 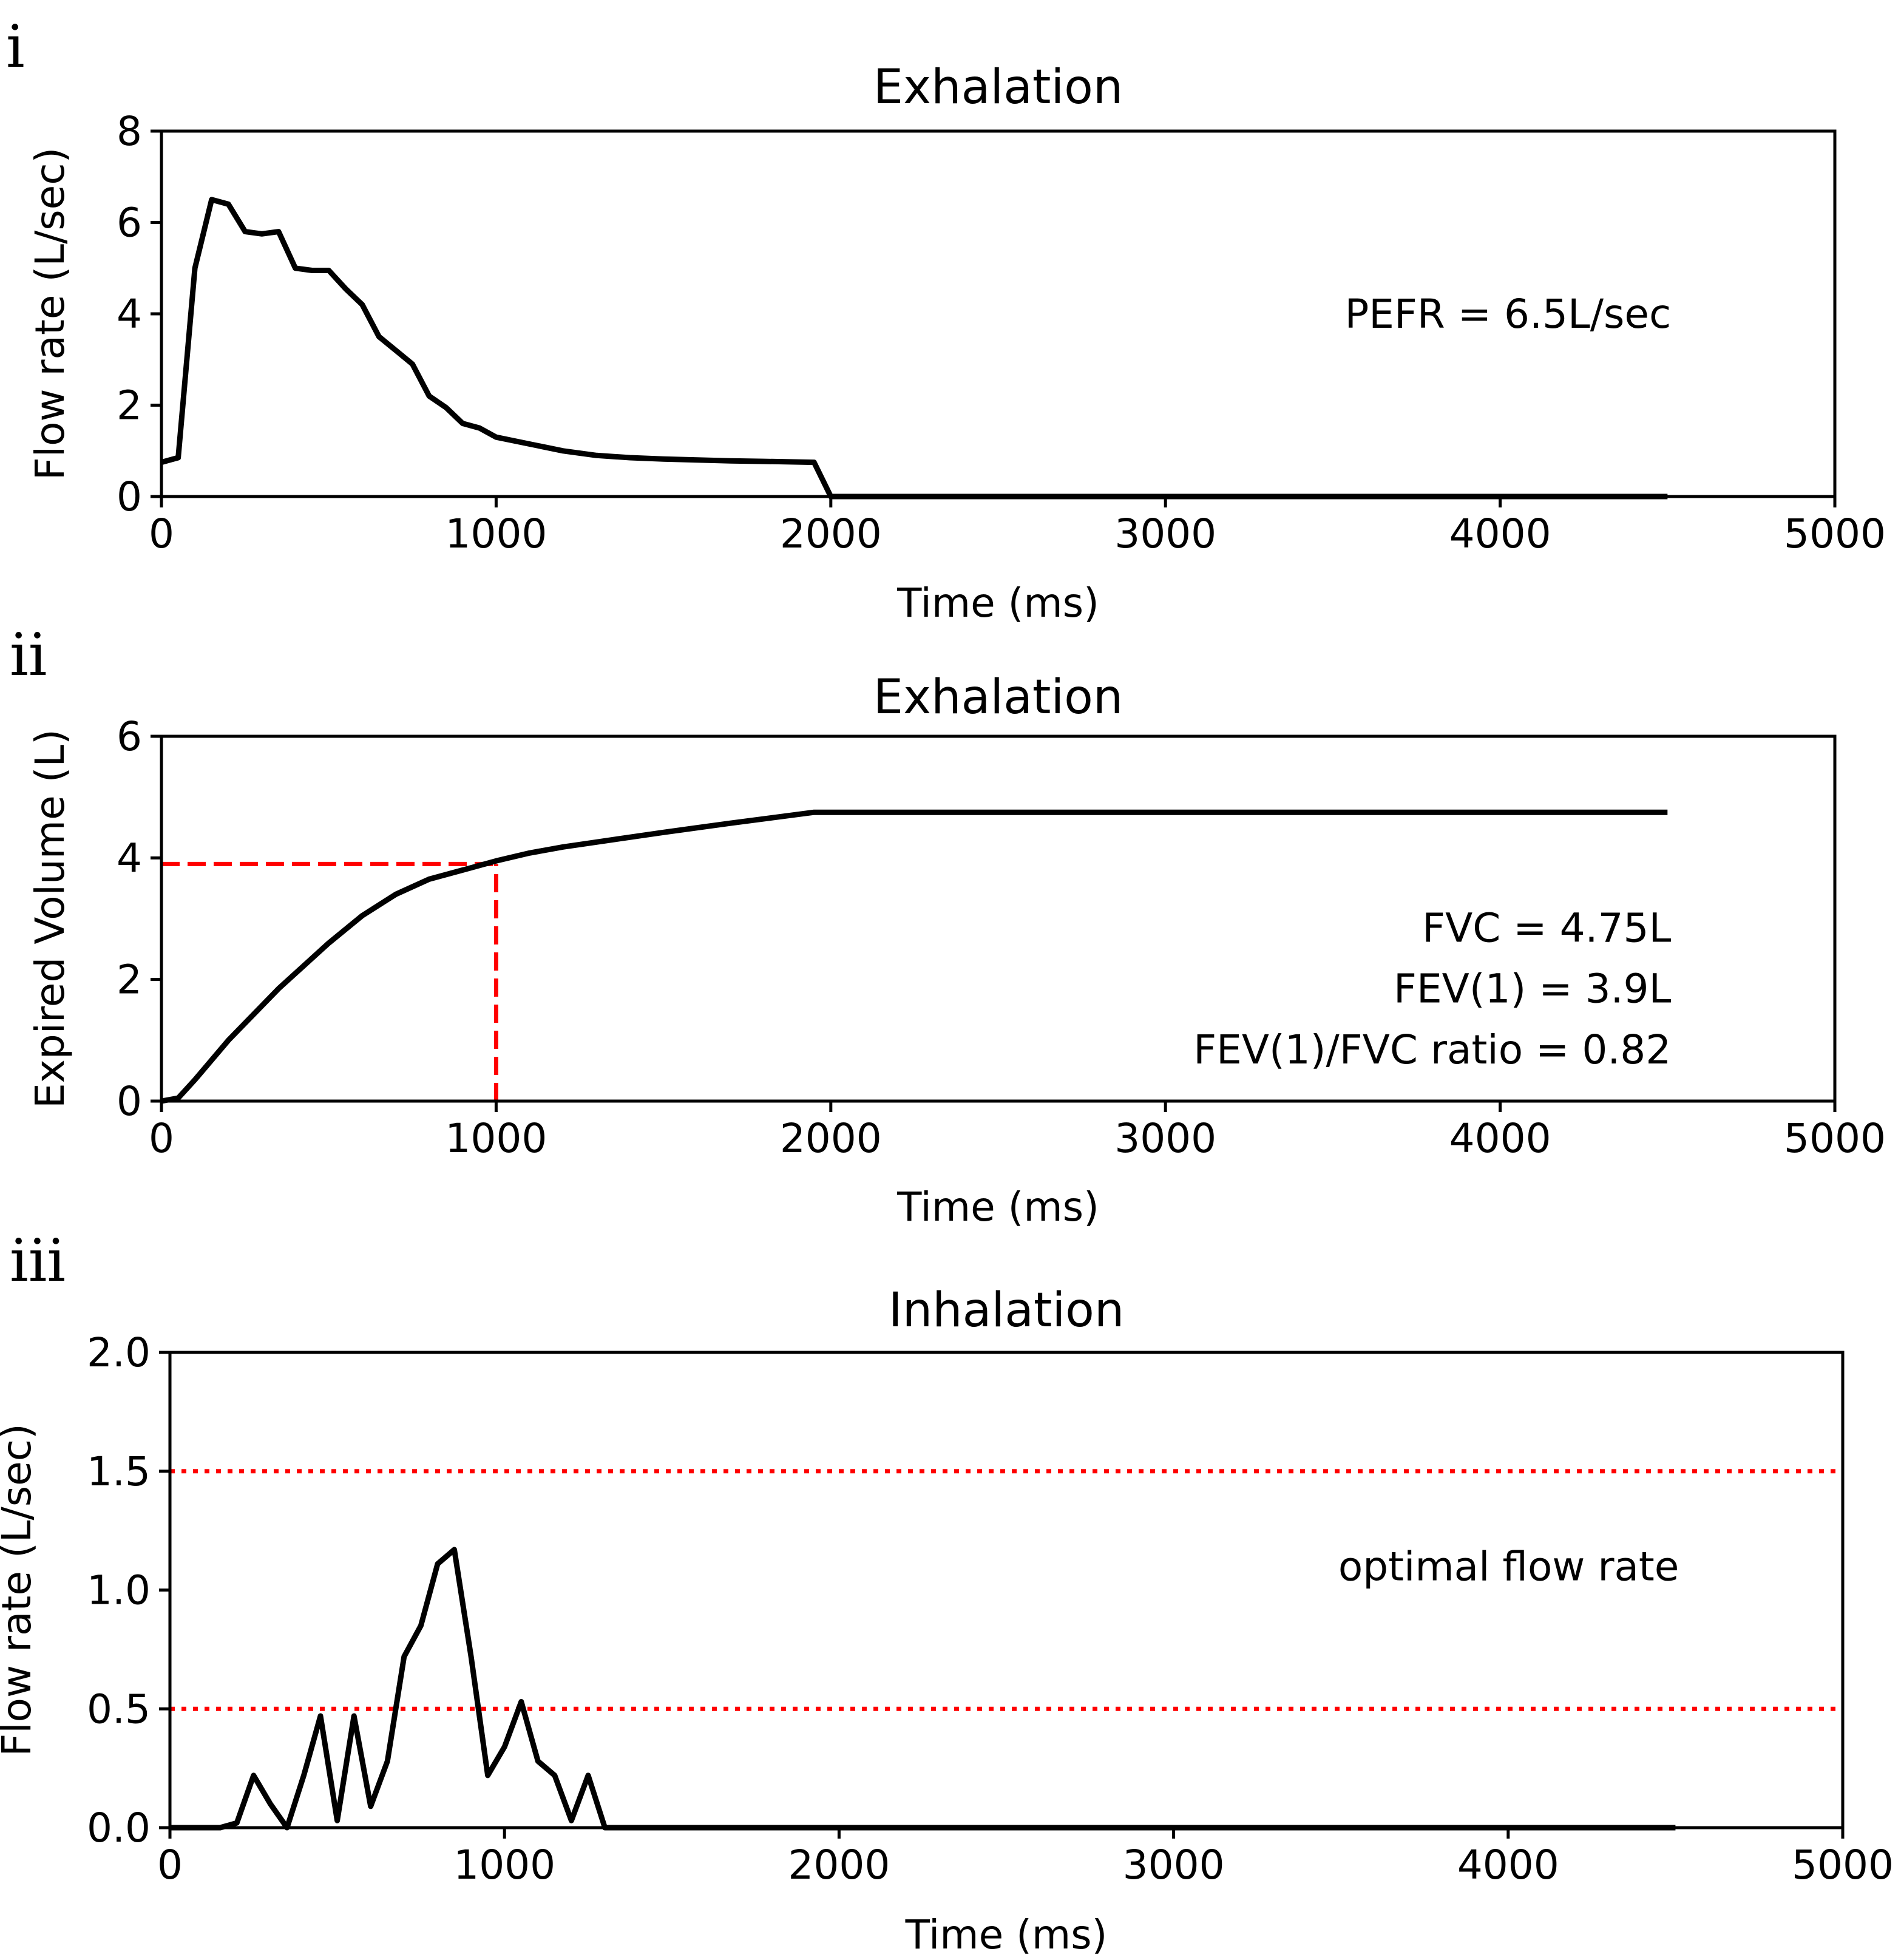 I want to click on y-tick-label: 1.5, so click(x=119, y=1472).